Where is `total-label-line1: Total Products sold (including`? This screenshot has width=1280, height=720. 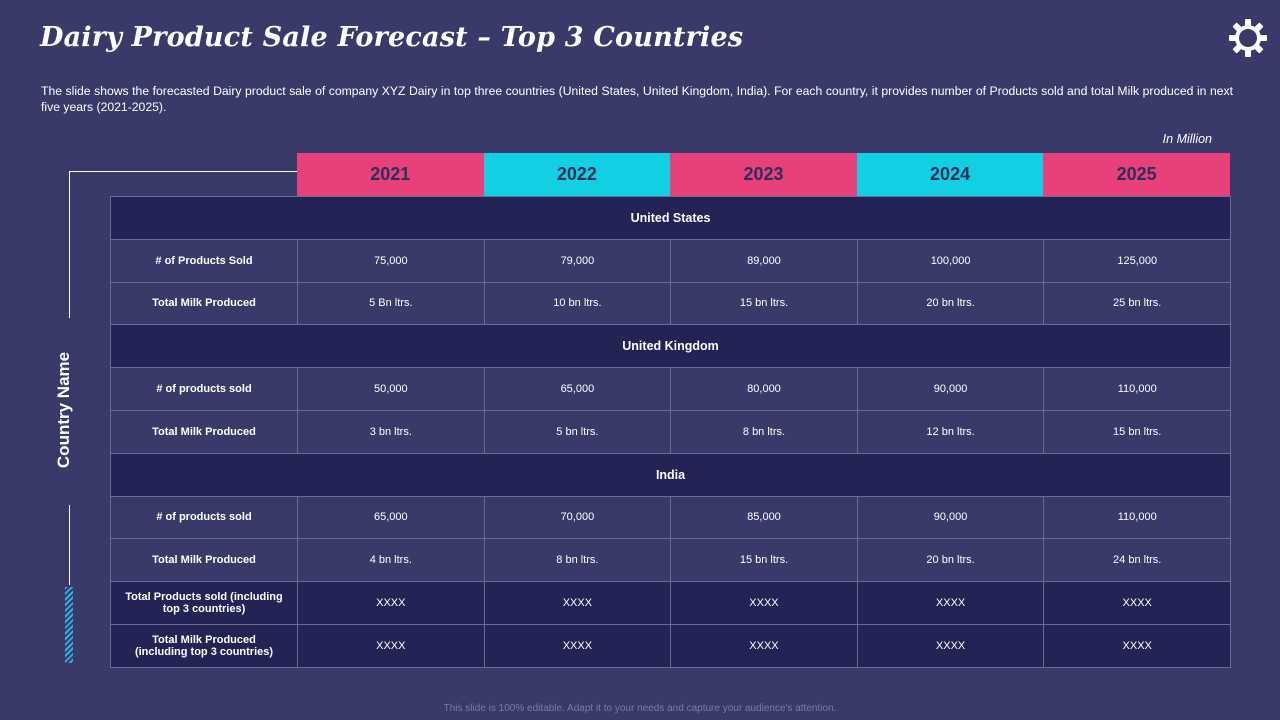 total-label-line1: Total Products sold (including is located at coordinates (204, 597).